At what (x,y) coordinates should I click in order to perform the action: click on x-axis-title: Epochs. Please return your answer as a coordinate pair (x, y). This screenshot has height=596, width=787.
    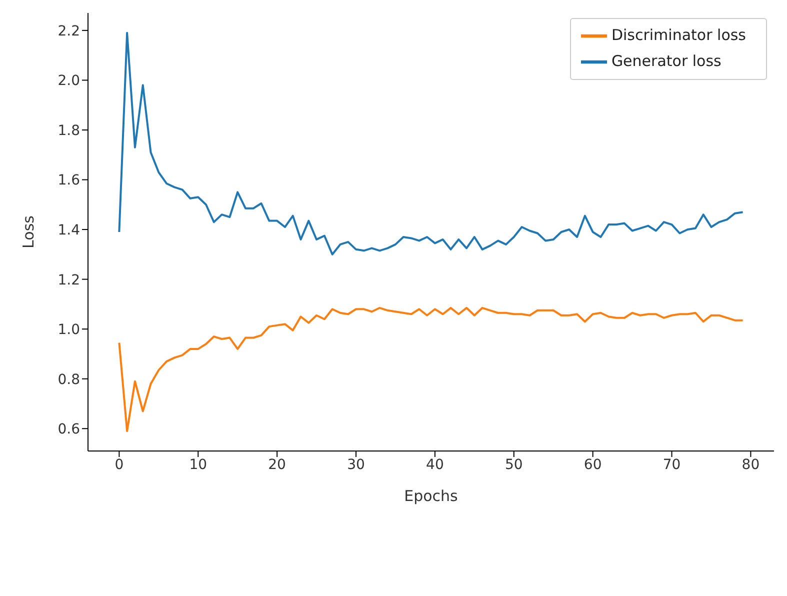
    Looking at the image, I should click on (431, 496).